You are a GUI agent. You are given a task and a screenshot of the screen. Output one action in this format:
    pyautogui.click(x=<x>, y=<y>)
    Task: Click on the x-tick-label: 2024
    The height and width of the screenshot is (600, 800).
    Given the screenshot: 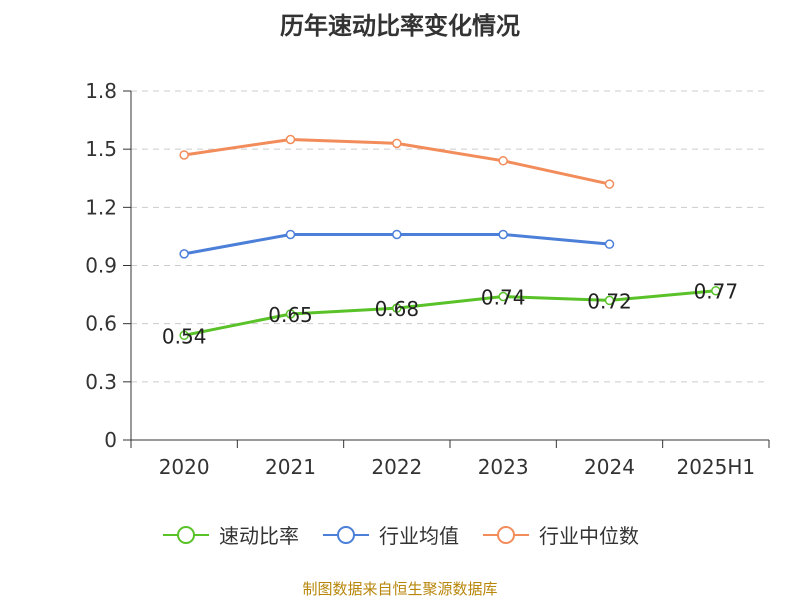 What is the action you would take?
    pyautogui.click(x=609, y=467)
    